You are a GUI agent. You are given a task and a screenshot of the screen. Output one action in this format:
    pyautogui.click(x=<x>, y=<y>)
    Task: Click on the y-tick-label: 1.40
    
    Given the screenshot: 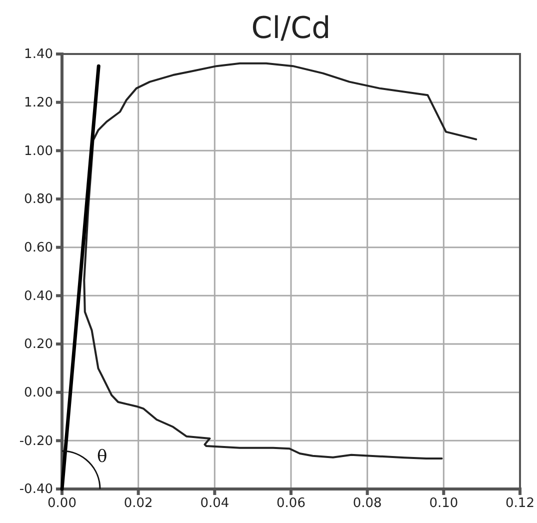 What is the action you would take?
    pyautogui.click(x=38, y=54)
    